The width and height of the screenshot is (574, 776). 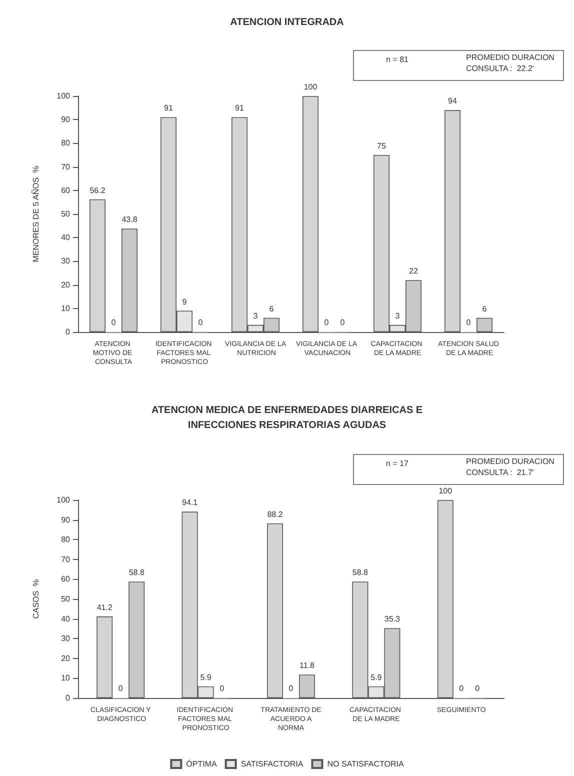 I want to click on data-label: 35.3, so click(x=392, y=619).